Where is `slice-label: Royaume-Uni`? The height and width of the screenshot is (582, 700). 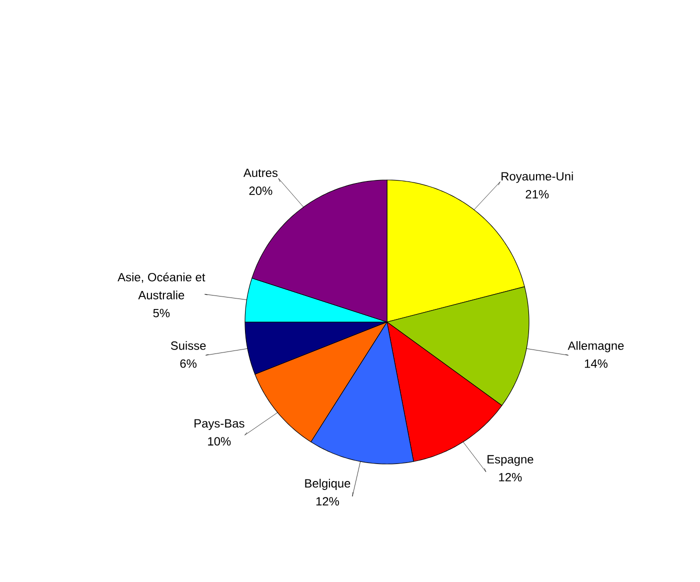
slice-label: Royaume-Uni is located at coordinates (537, 177).